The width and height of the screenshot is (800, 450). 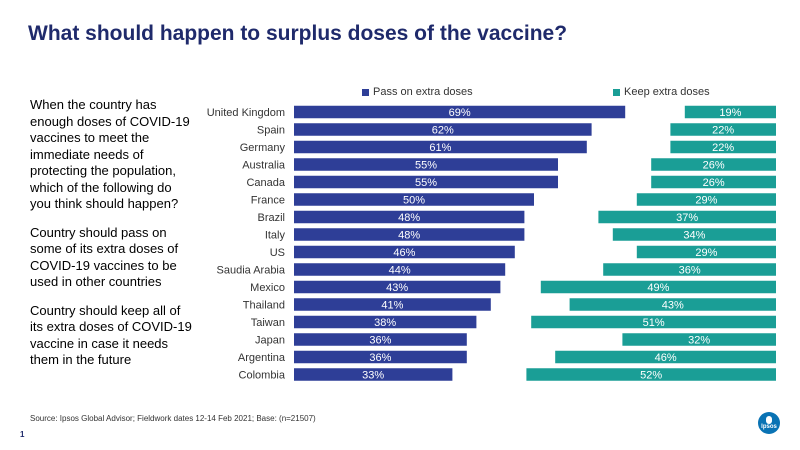 I want to click on legend-swatch-pass, so click(x=365, y=92).